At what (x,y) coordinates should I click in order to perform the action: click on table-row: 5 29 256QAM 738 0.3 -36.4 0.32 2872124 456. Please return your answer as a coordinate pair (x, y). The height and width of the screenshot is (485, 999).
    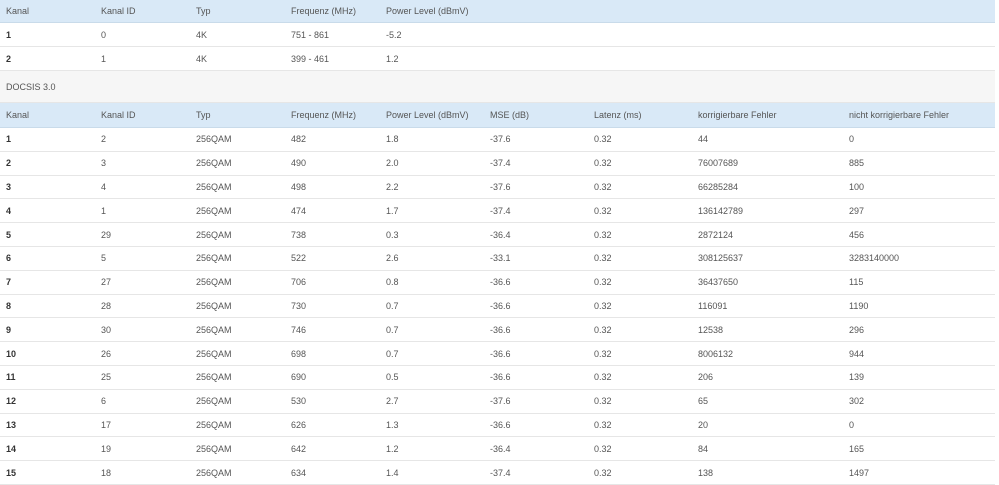
    Looking at the image, I should click on (497, 235).